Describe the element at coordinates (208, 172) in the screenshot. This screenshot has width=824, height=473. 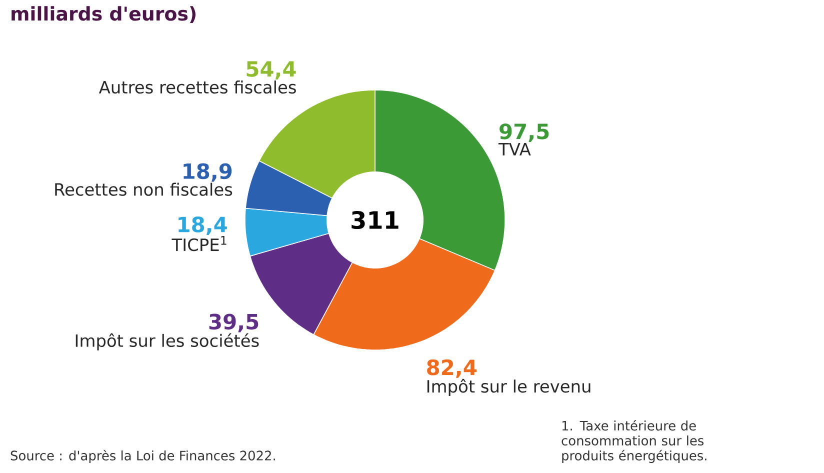
I see `data-label: 18,9` at that location.